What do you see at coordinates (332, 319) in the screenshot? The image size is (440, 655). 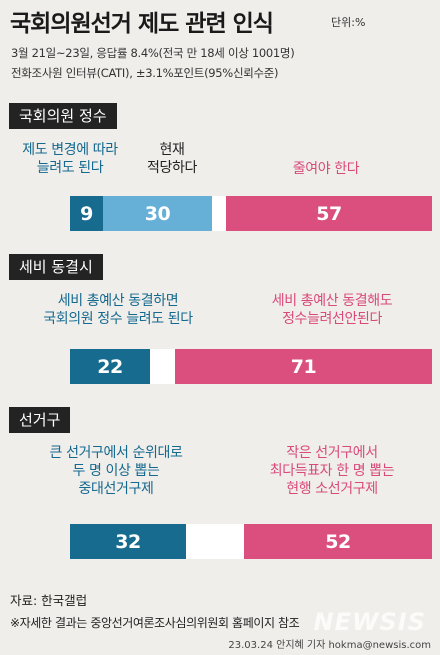 I see `label-line: 정수늘려선안된다` at bounding box center [332, 319].